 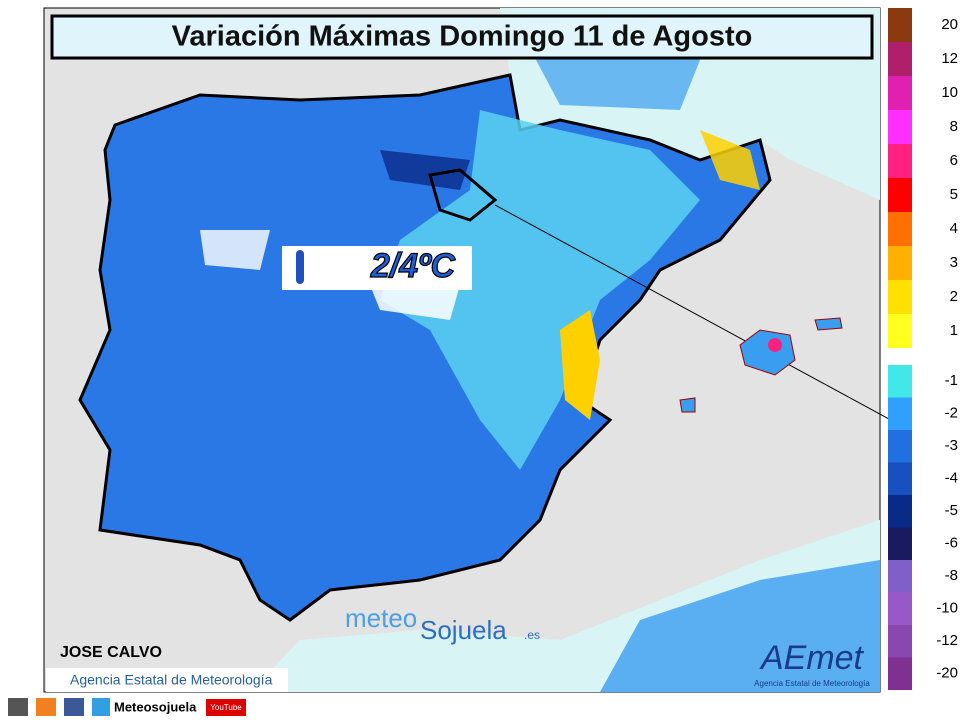 What do you see at coordinates (697, 315) in the screenshot?
I see `pointer-line` at bounding box center [697, 315].